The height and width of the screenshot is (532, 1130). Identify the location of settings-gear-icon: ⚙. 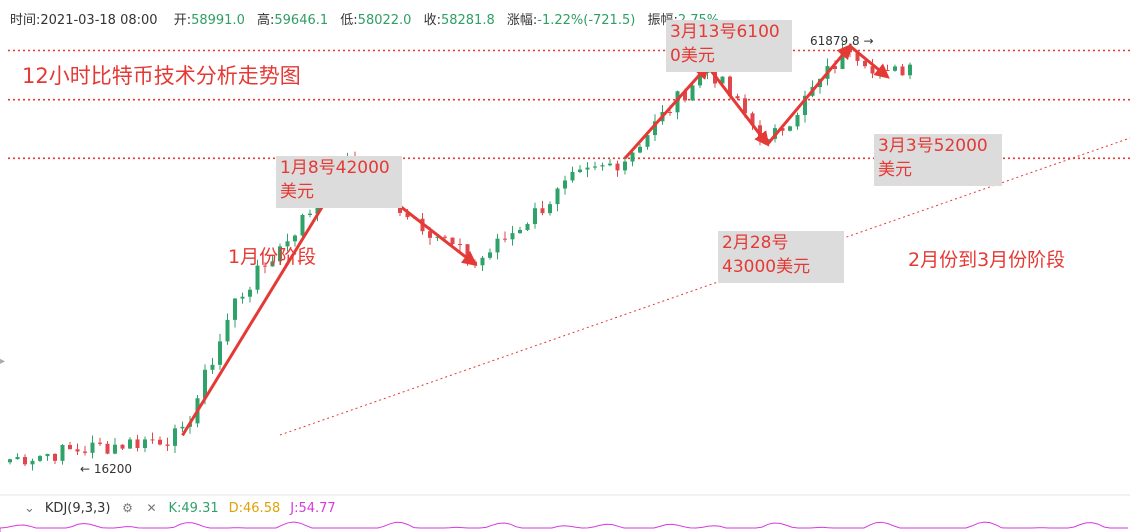
(127, 508).